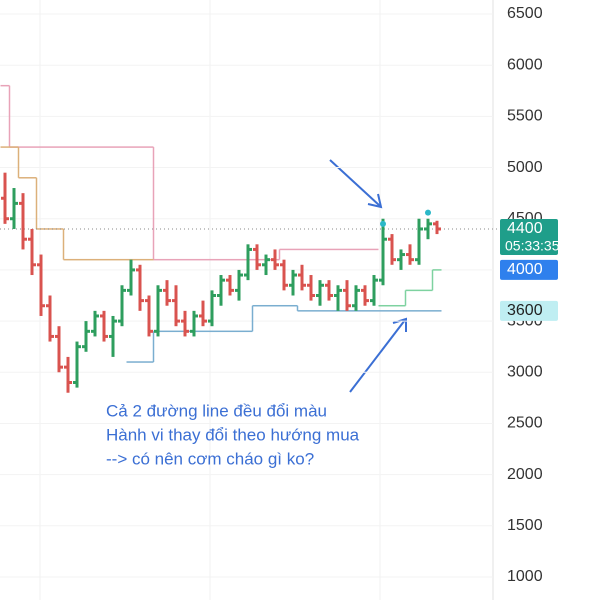 The height and width of the screenshot is (600, 600). Describe the element at coordinates (532, 246) in the screenshot. I see `price-label-time: 05:33:35` at that location.